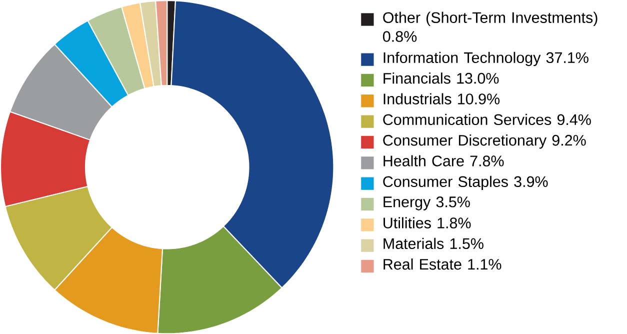 The width and height of the screenshot is (627, 334). I want to click on legend-label: Utilities 1.8%, so click(427, 222).